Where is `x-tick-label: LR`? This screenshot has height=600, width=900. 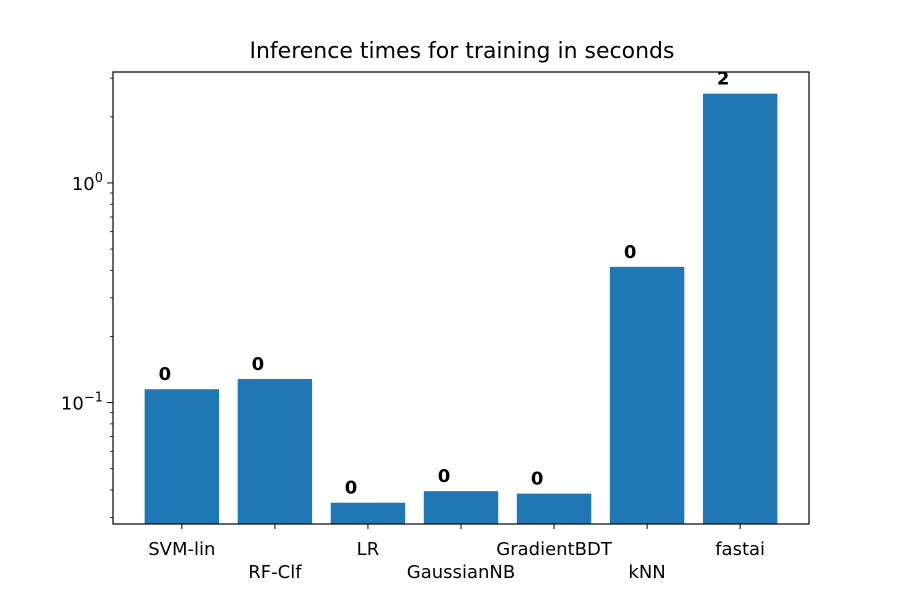 x-tick-label: LR is located at coordinates (368, 549).